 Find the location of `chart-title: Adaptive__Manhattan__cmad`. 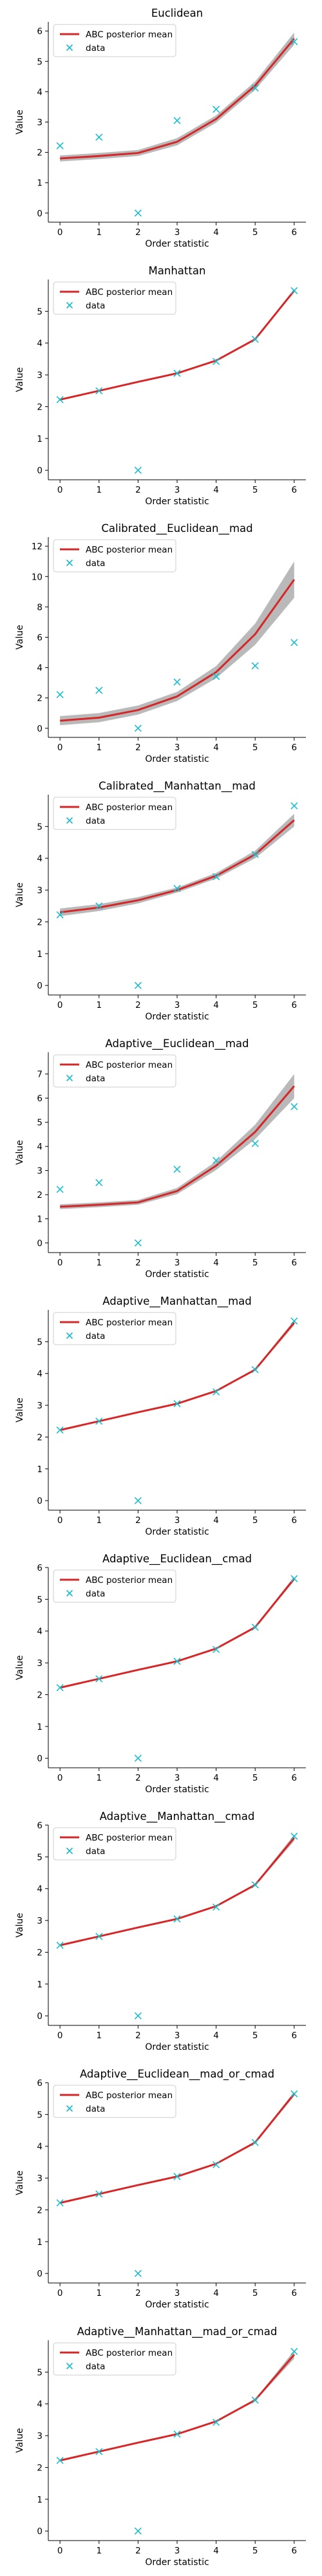

chart-title: Adaptive__Manhattan__cmad is located at coordinates (177, 1816).